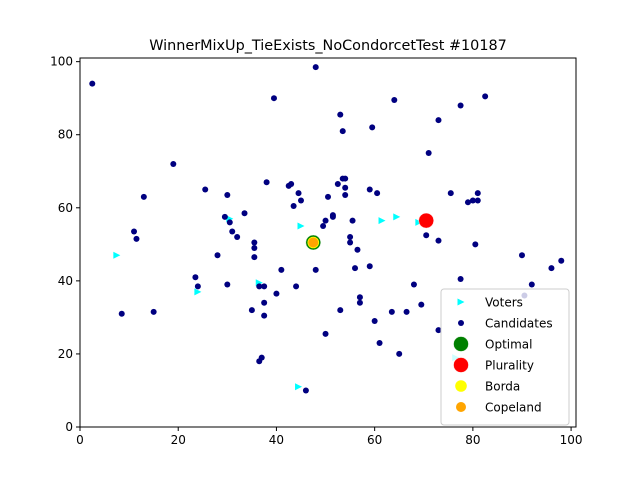 This screenshot has height=480, width=640. What do you see at coordinates (461, 386) in the screenshot?
I see `borda-legend-marker` at bounding box center [461, 386].